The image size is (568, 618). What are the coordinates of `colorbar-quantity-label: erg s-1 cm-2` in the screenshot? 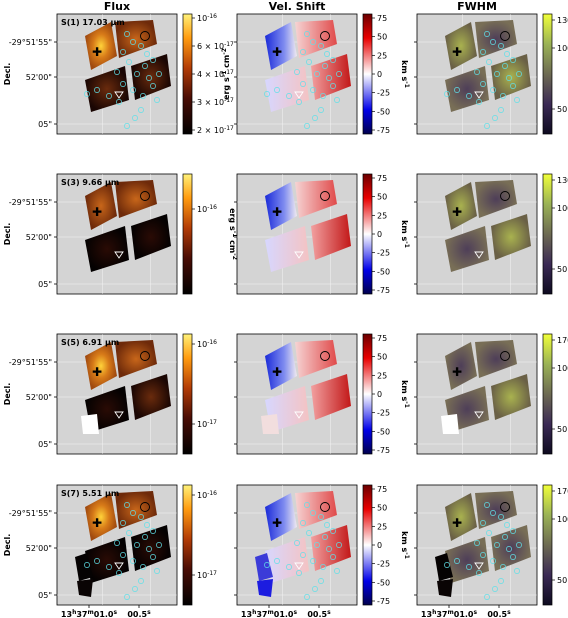 It's located at (233, 234).